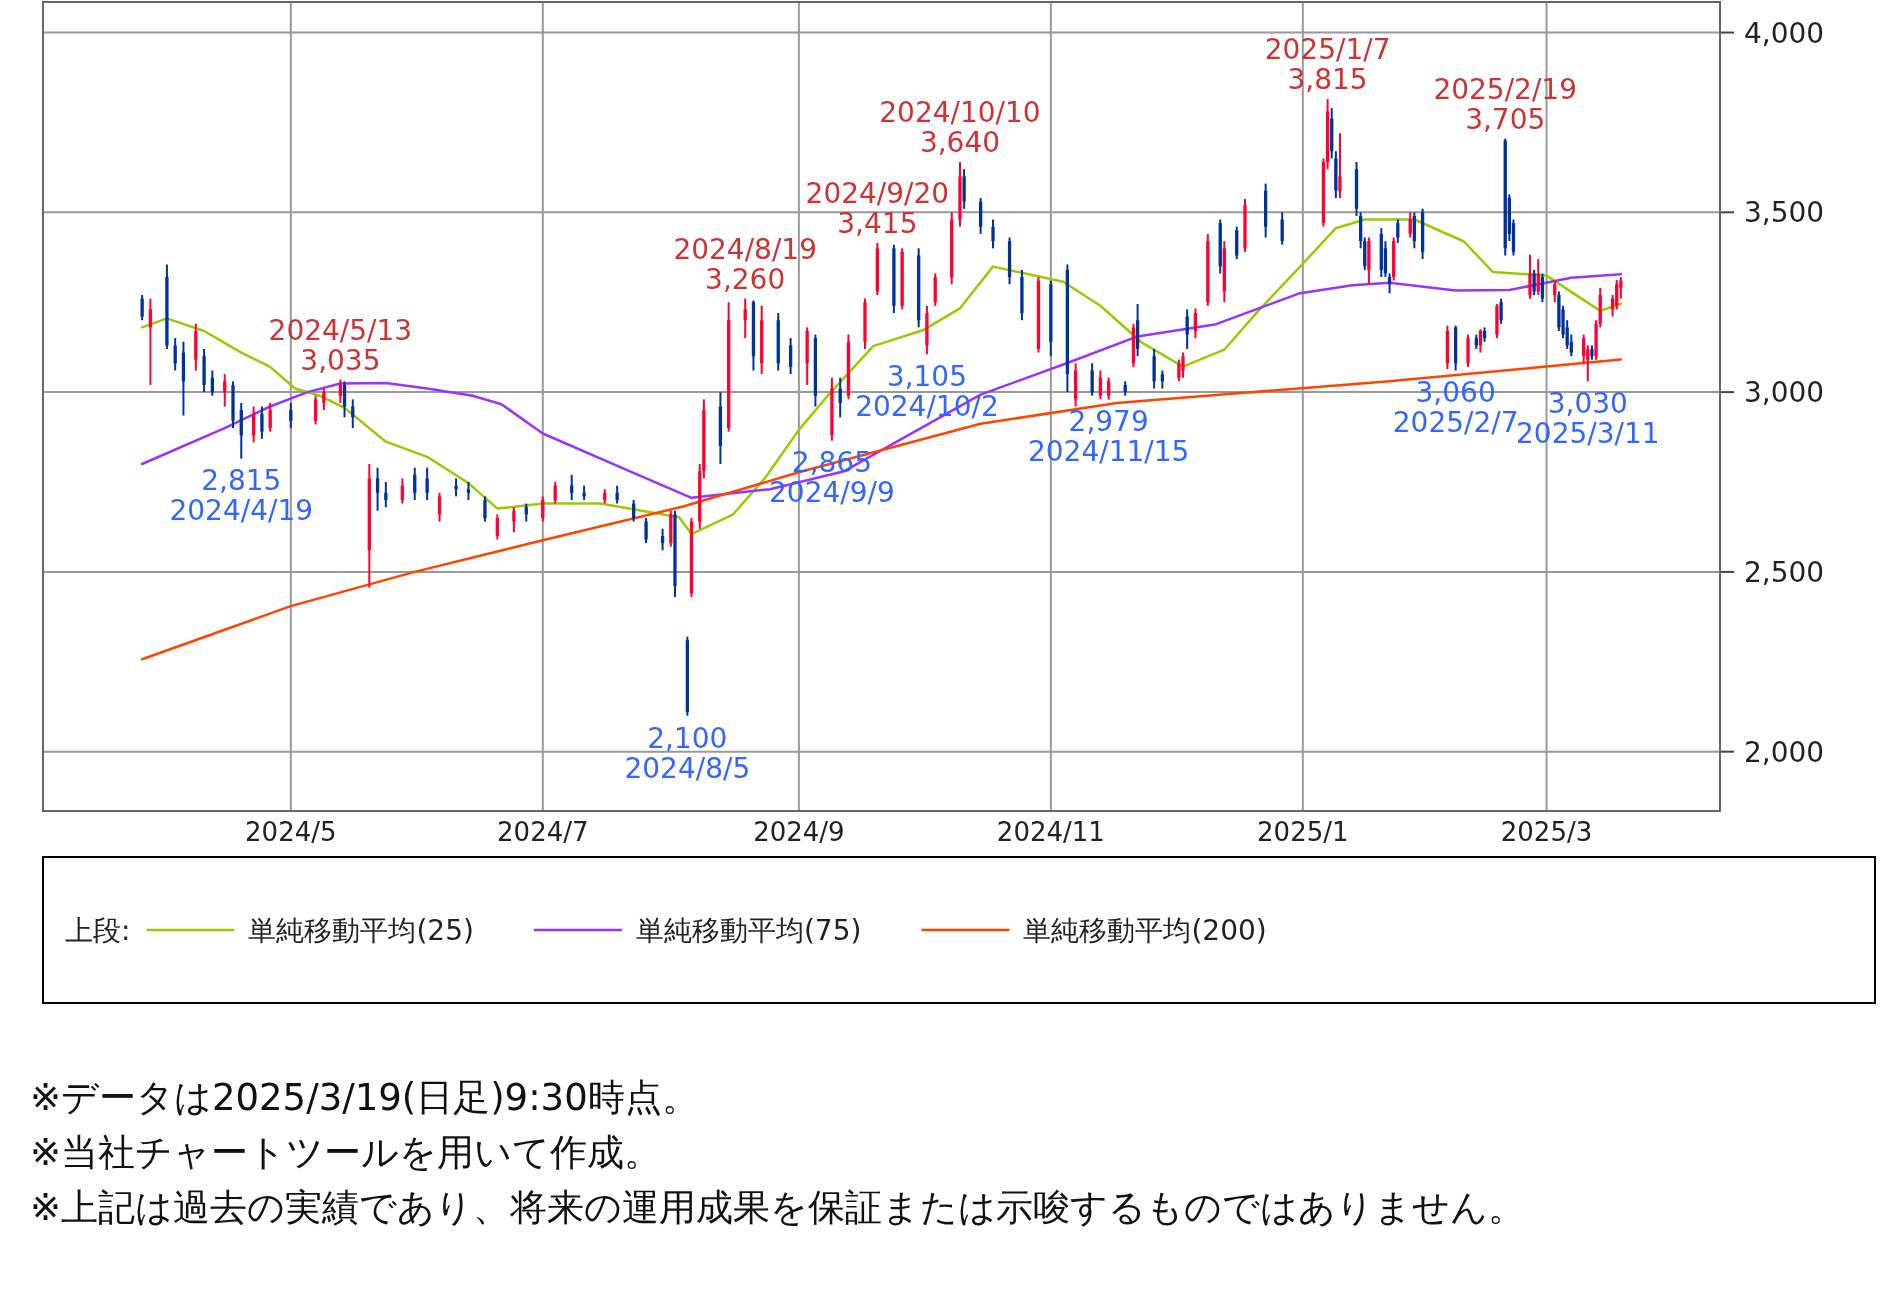 Image resolution: width=1882 pixels, height=1303 pixels. I want to click on x-tick-label: 2024/9, so click(799, 832).